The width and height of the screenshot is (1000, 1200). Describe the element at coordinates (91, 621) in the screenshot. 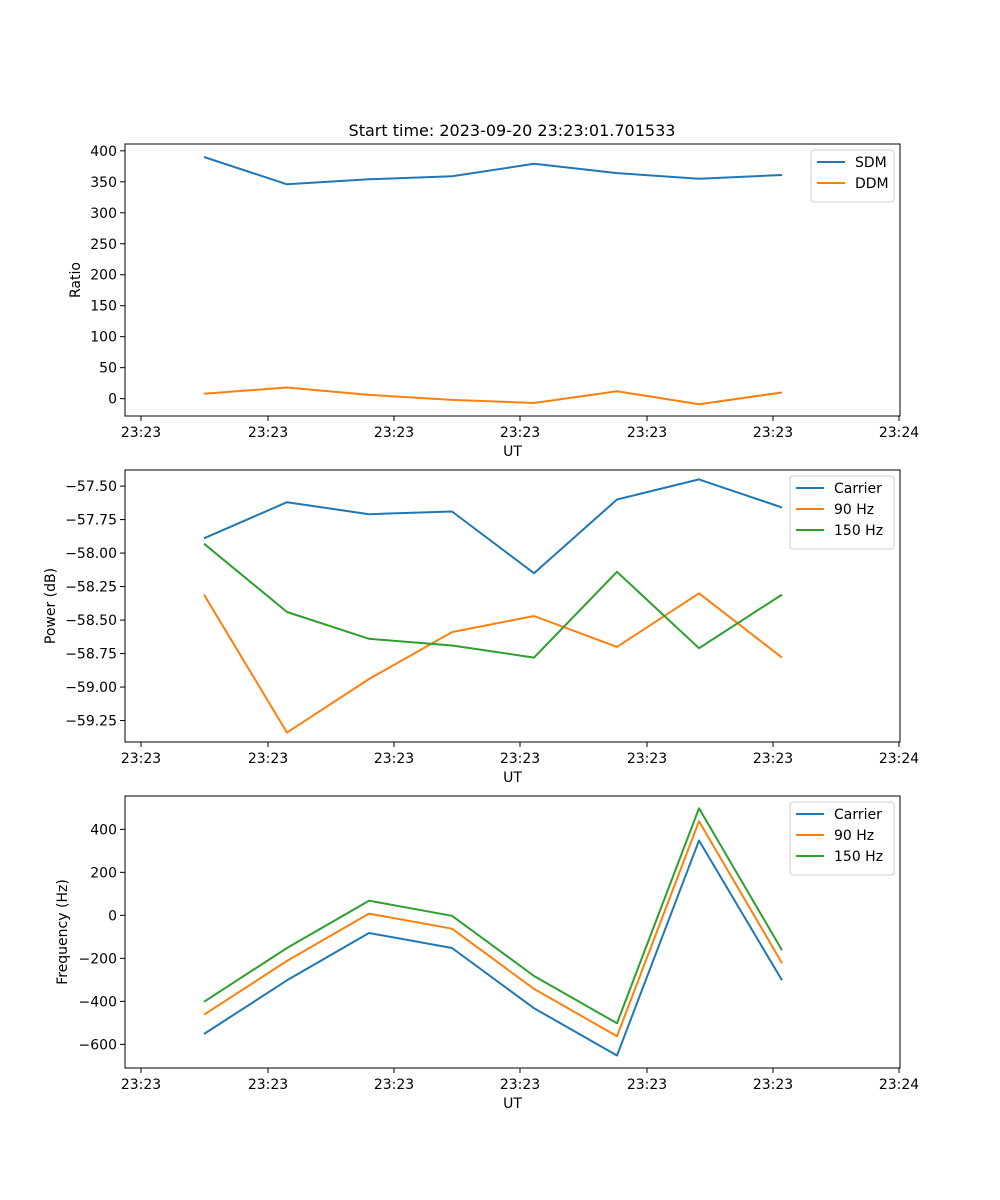

I see `y-tick-label: −58.50` at that location.